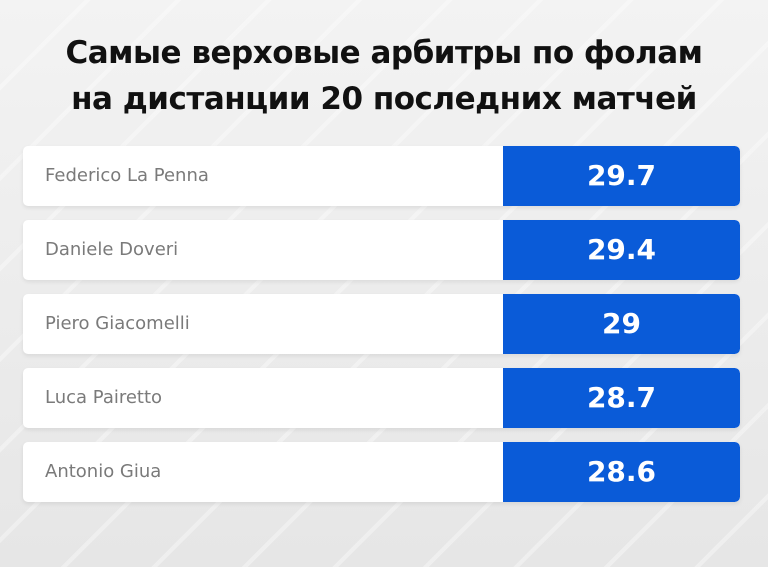 The image size is (768, 567). Describe the element at coordinates (621, 398) in the screenshot. I see `fouls-value: 28.7` at that location.